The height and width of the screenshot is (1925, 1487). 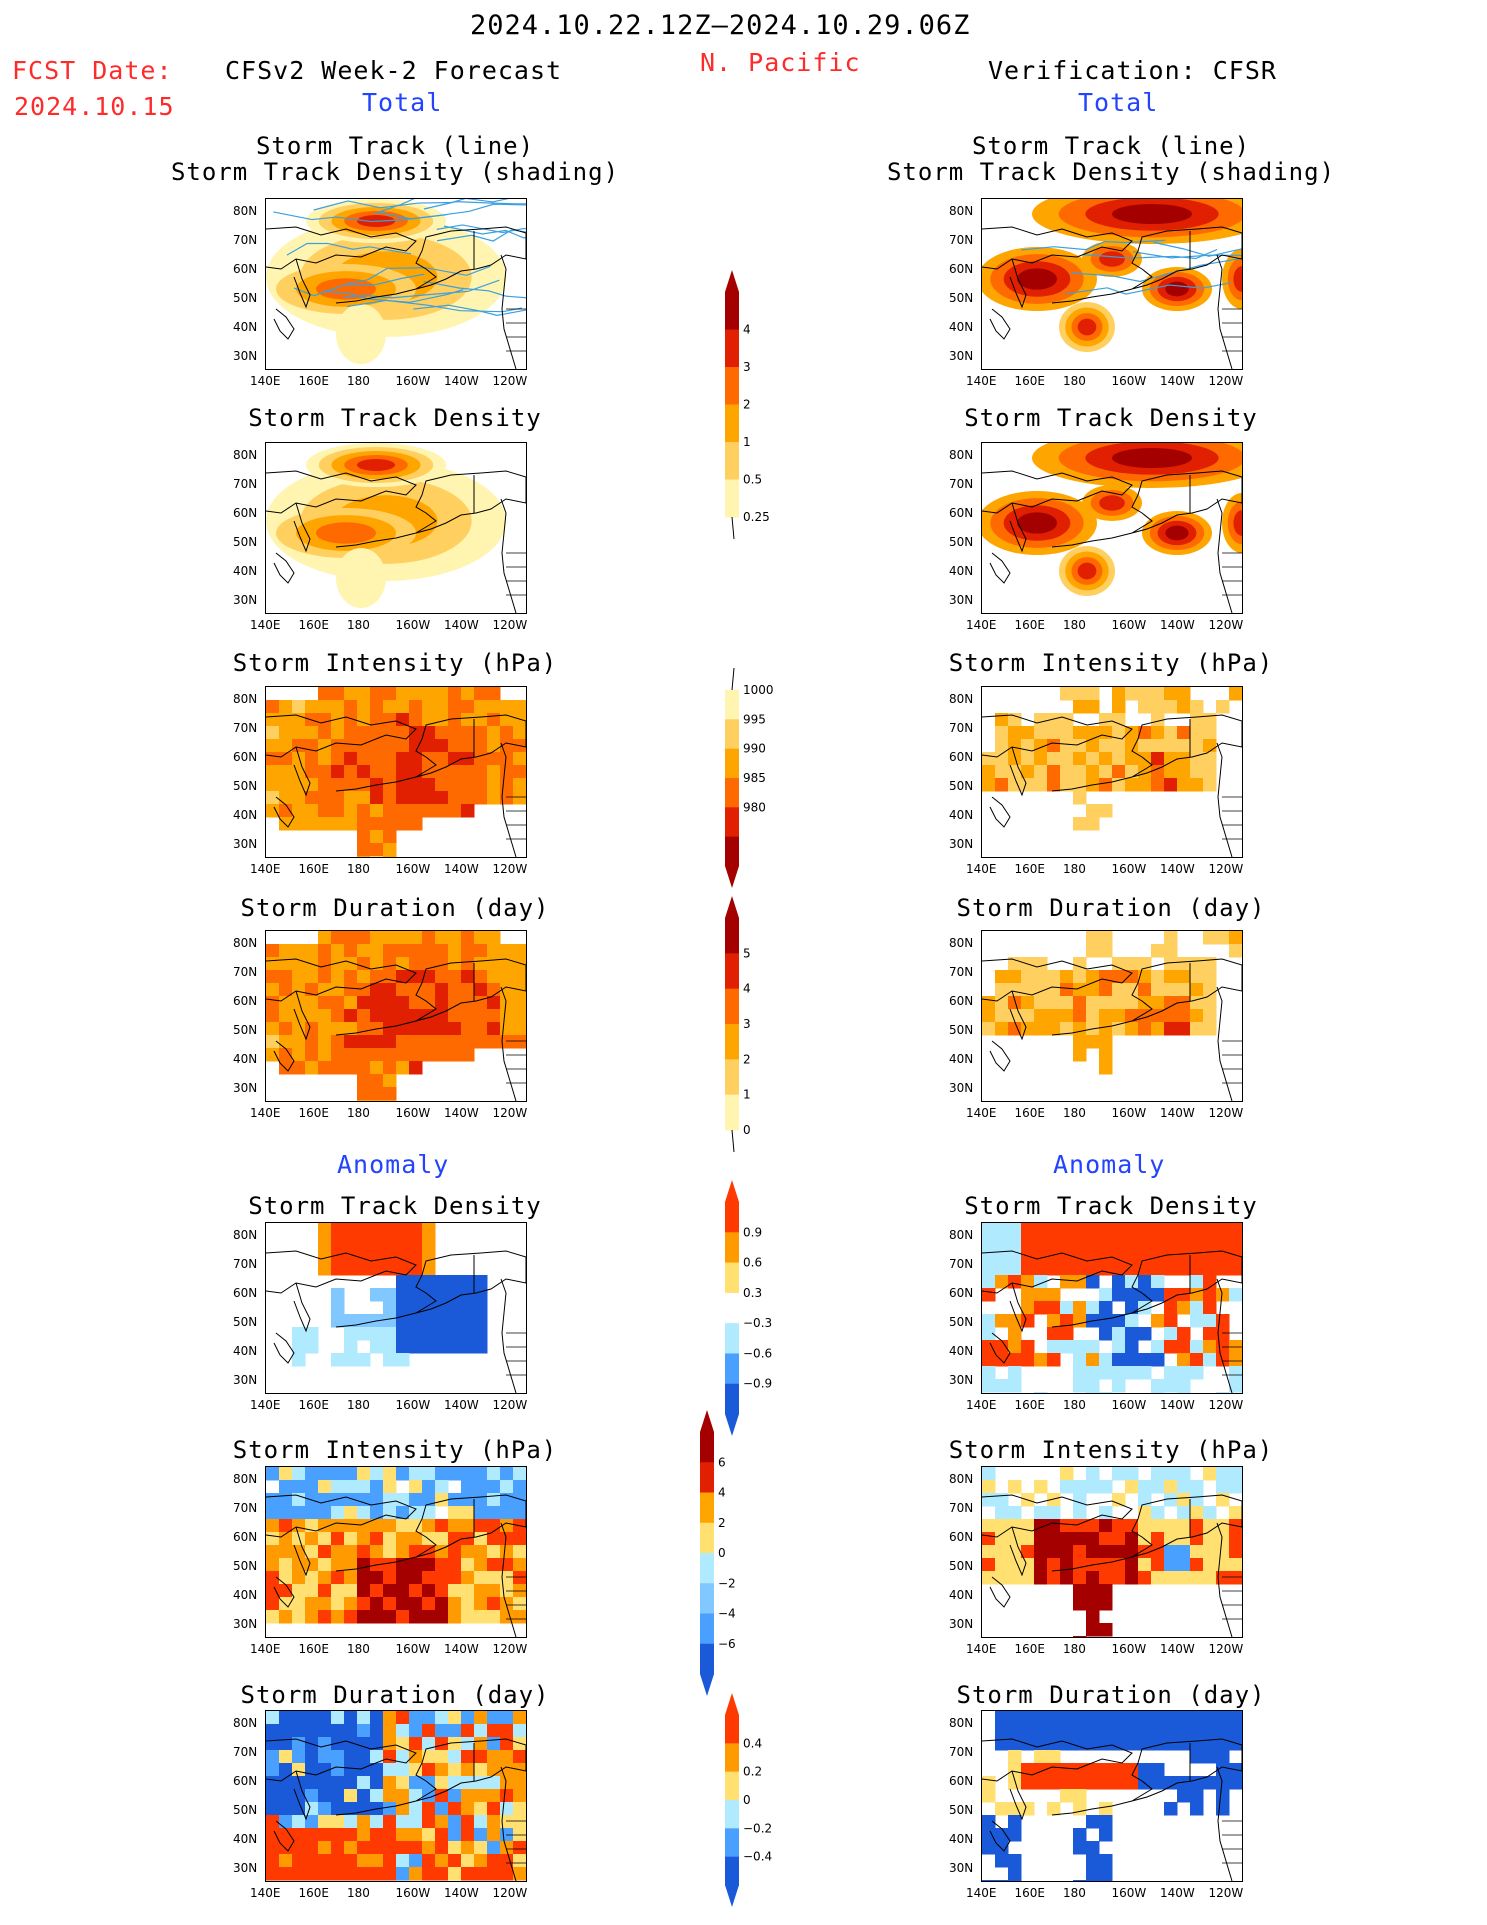 I want to click on panel-title-intensity-left: Storm Intensity (hPa), so click(x=395, y=663).